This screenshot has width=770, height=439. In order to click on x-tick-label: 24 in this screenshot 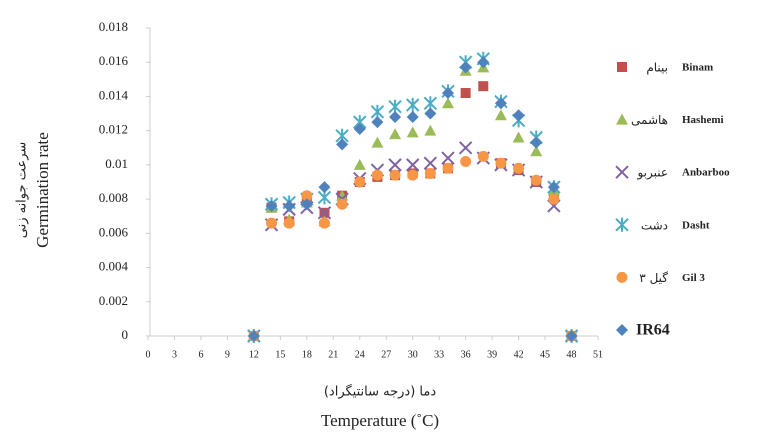, I will do `click(360, 354)`.